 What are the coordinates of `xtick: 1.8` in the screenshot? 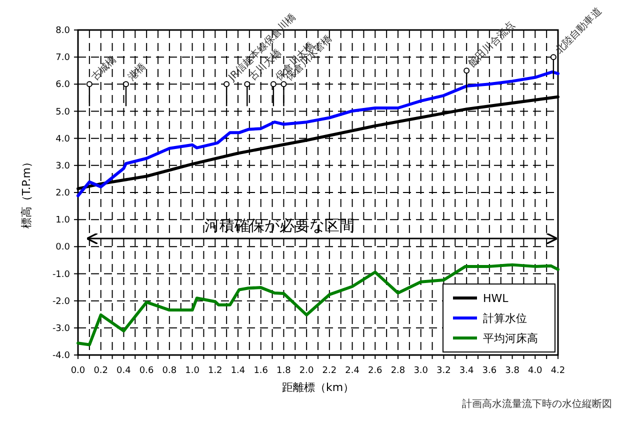 It's located at (283, 371).